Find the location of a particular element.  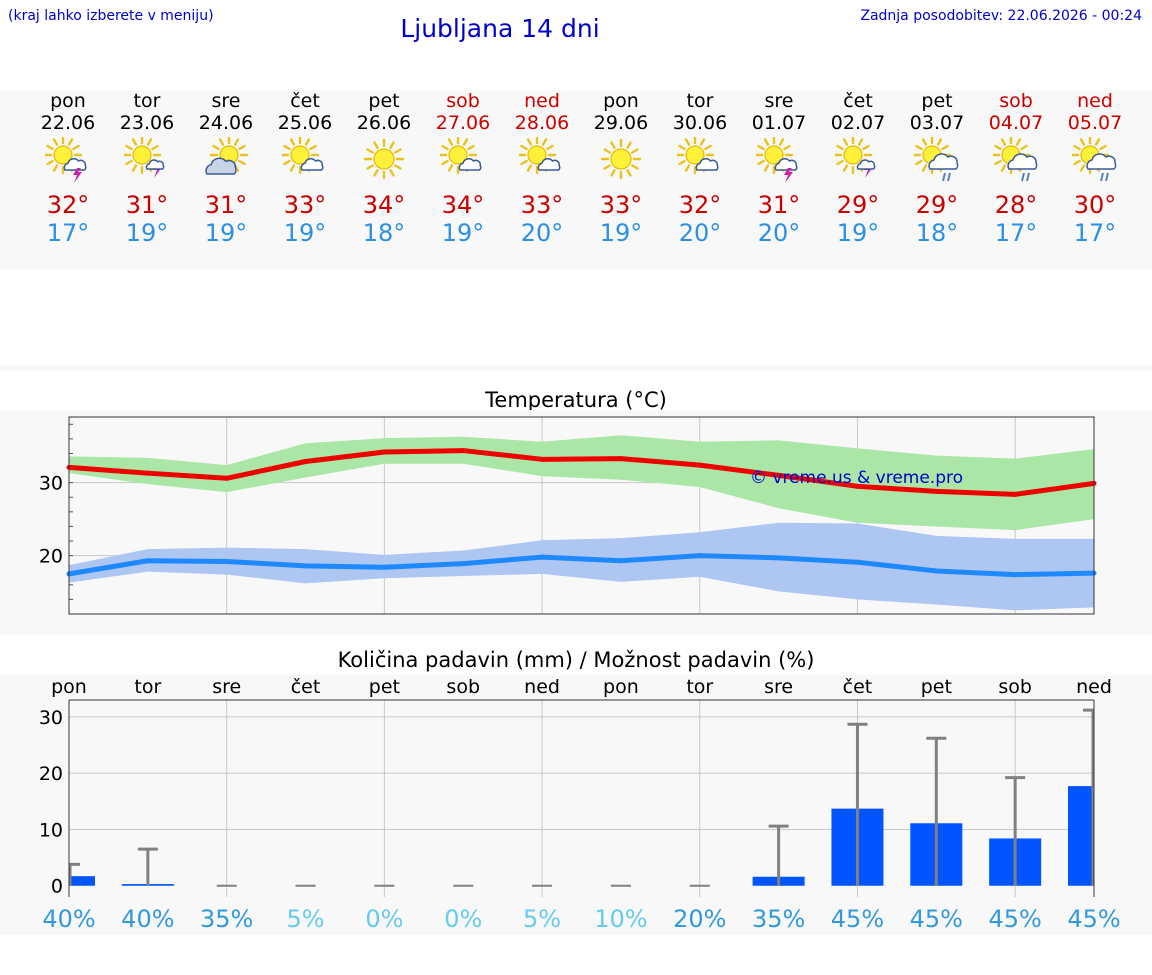

category-label: pet is located at coordinates (384, 687).